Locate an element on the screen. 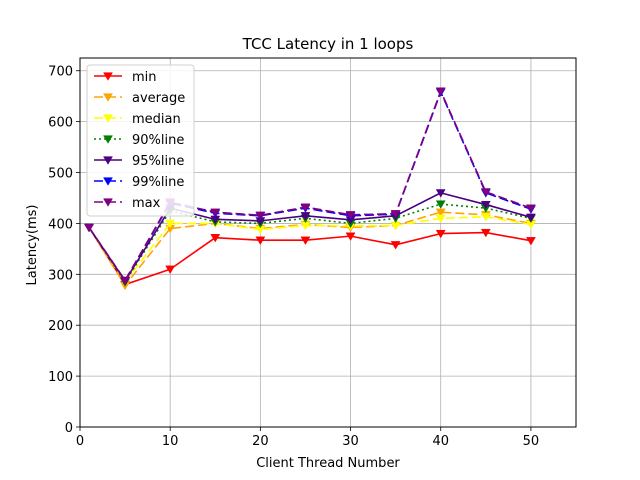 The height and width of the screenshot is (480, 640). series-line is located at coordinates (310, 256).